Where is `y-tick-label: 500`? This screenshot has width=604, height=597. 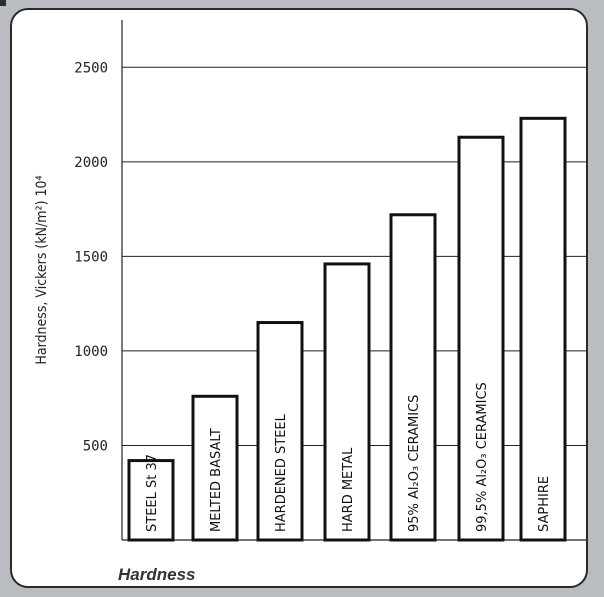 y-tick-label: 500 is located at coordinates (95, 446).